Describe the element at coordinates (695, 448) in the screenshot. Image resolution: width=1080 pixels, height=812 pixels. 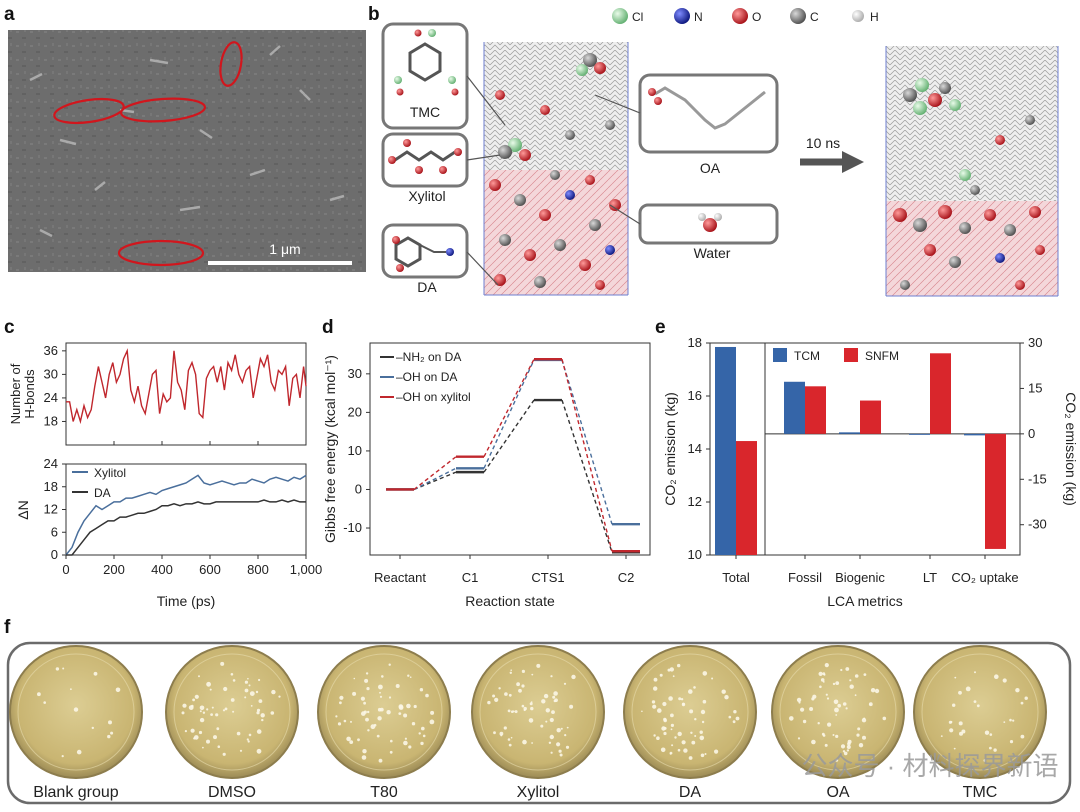
I see `e-left-ytick-label: 14` at that location.